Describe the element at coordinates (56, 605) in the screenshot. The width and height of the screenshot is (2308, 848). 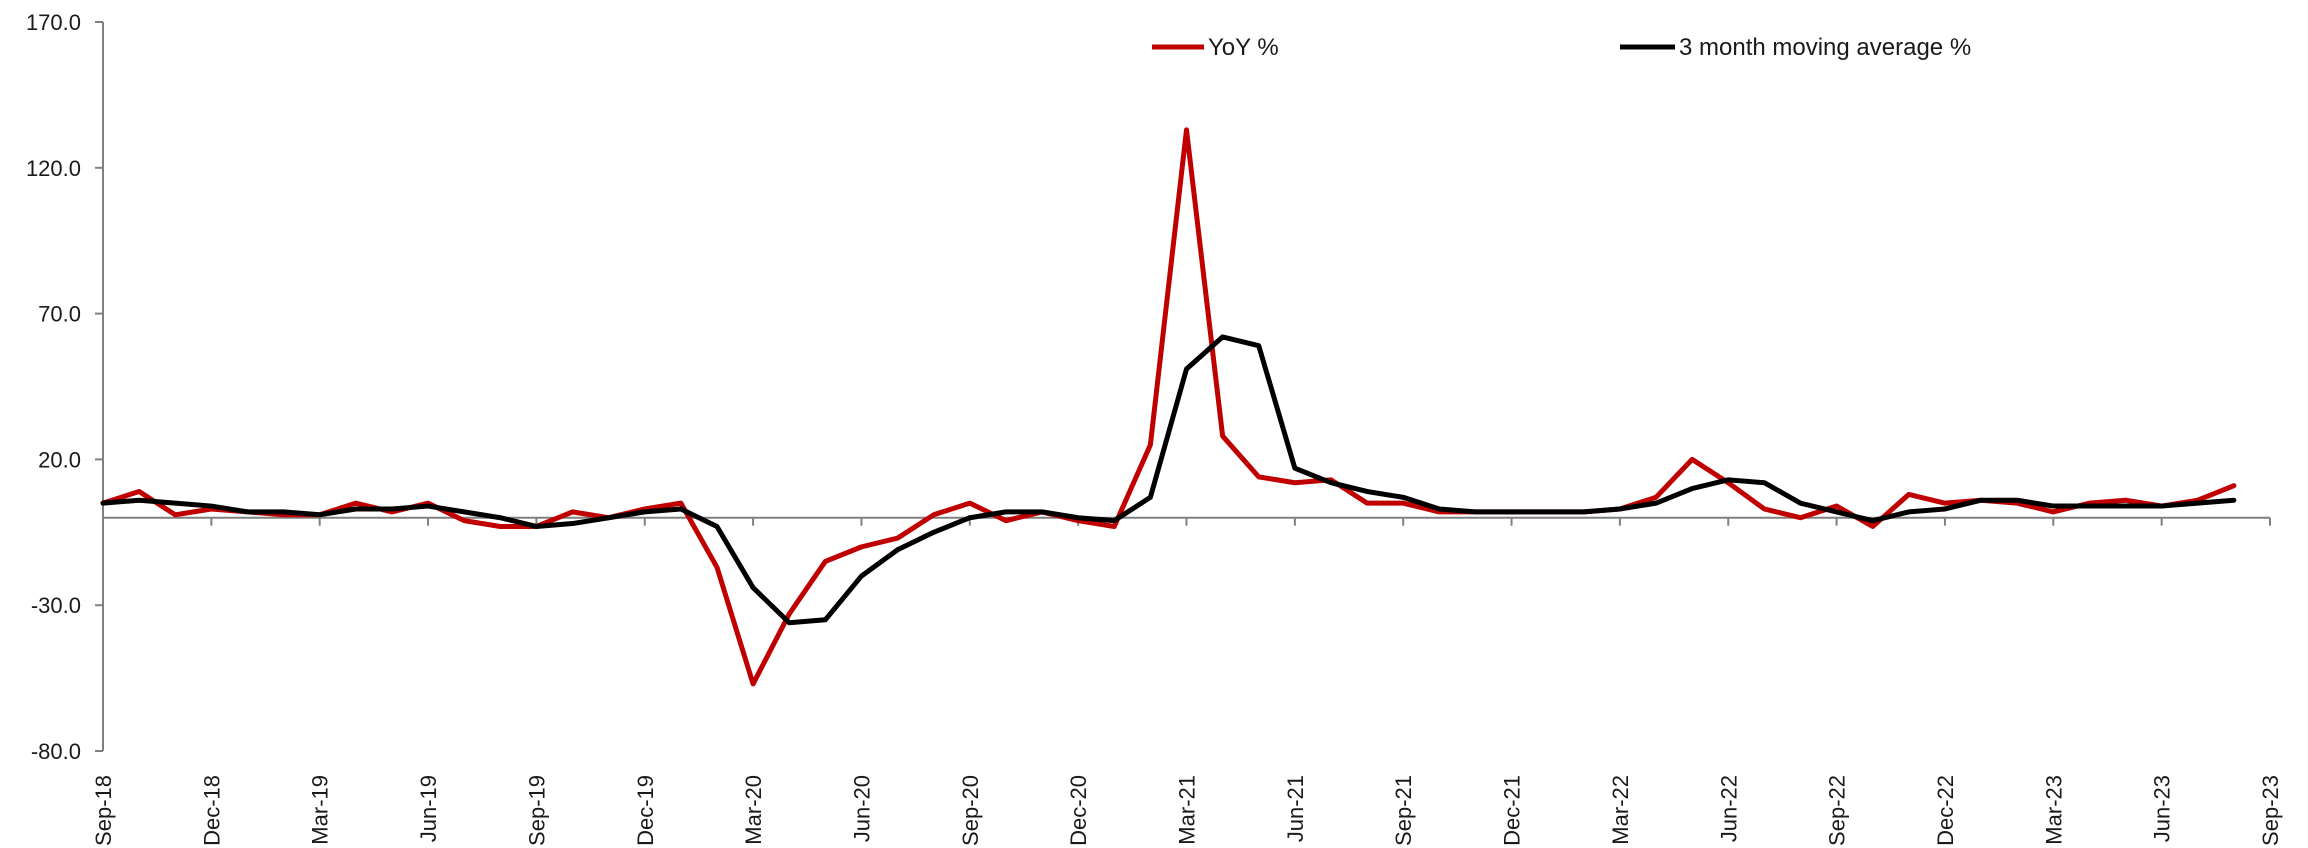
I see `y-tick-label: -30.0` at that location.